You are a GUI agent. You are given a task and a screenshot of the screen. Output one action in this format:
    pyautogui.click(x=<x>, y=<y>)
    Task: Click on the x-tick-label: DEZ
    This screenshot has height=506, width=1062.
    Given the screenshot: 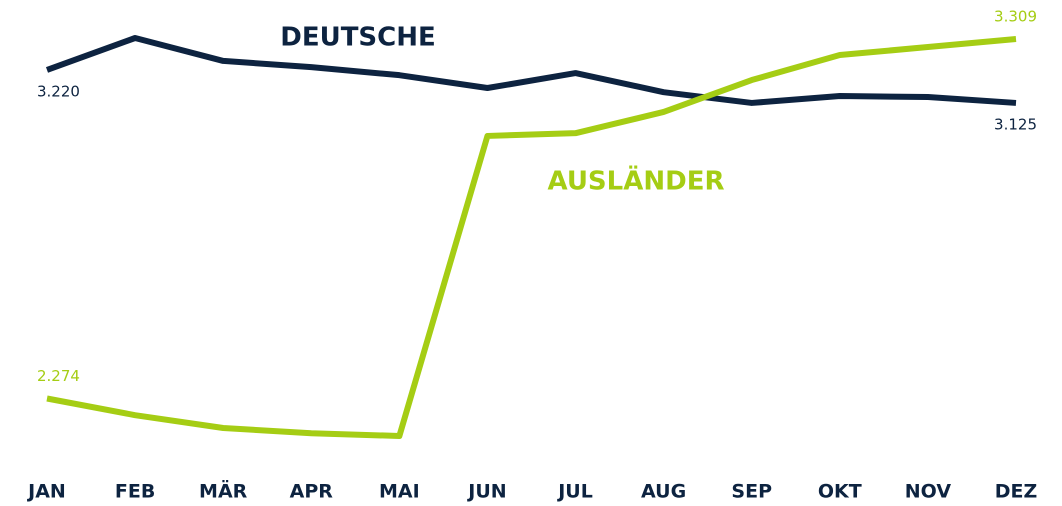 What is the action you would take?
    pyautogui.click(x=1016, y=492)
    